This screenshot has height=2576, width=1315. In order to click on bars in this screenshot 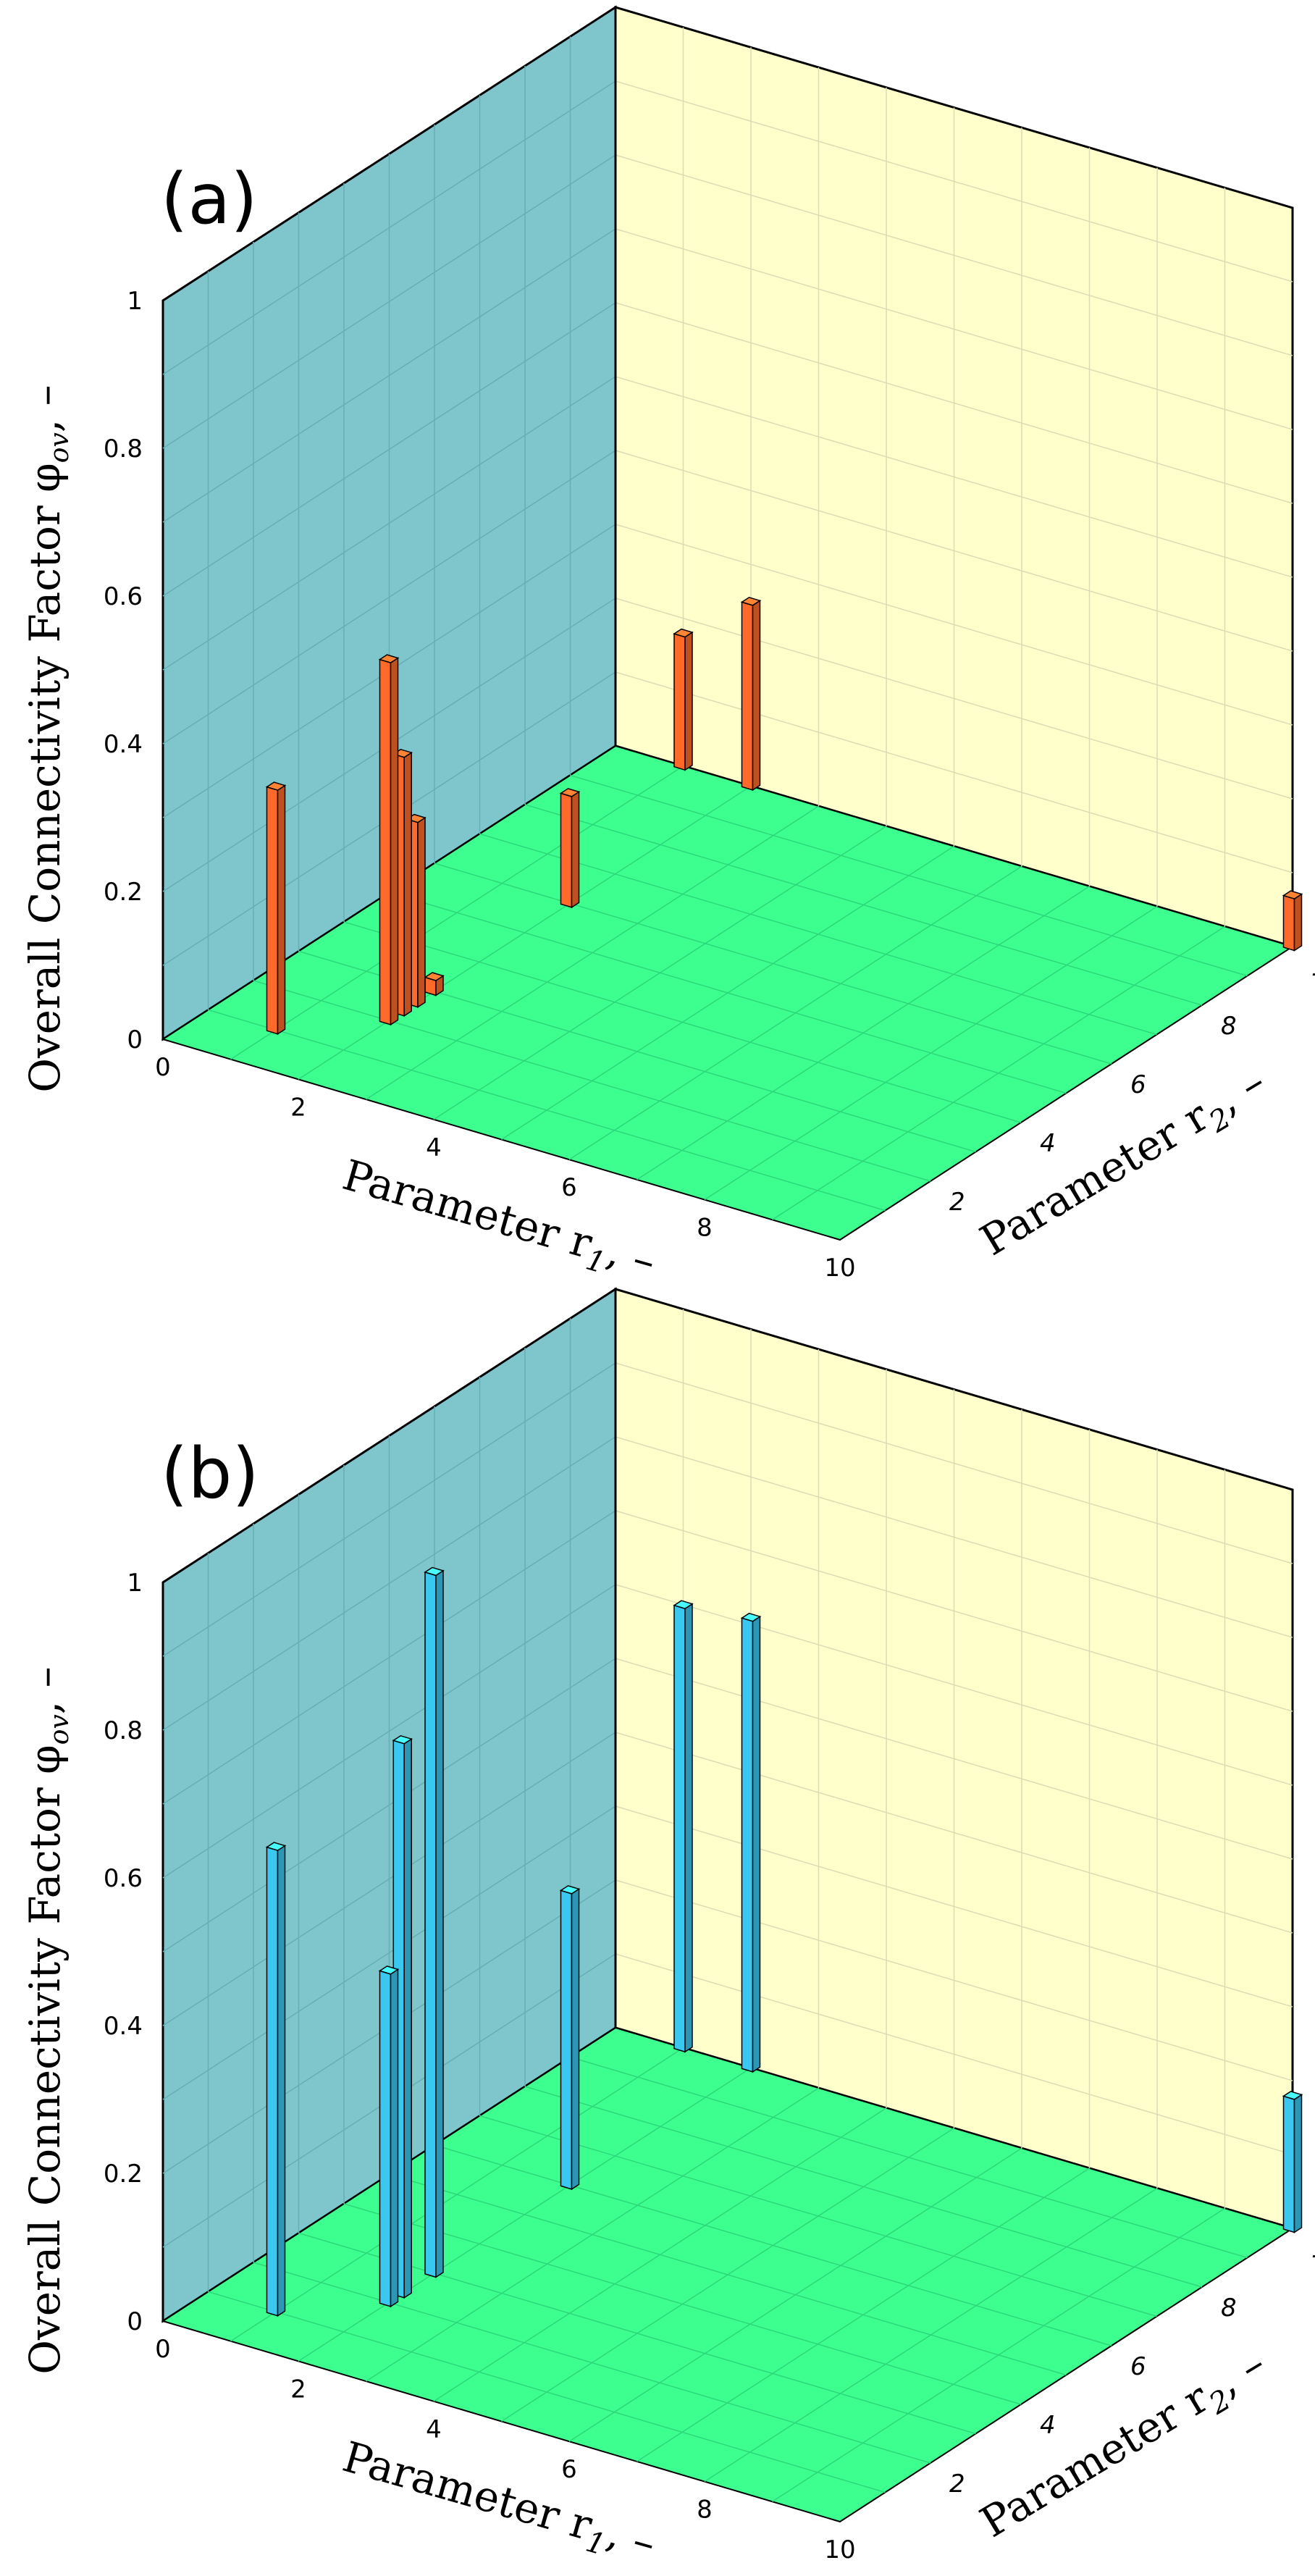, I will do `click(784, 816)`.